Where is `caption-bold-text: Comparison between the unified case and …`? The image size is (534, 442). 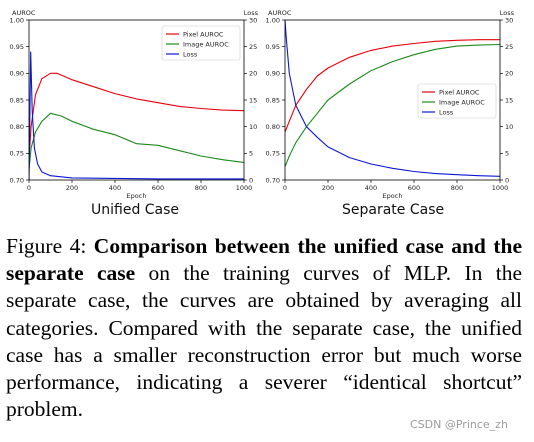
caption-bold-text: Comparison between the unified case and … is located at coordinates (264, 260).